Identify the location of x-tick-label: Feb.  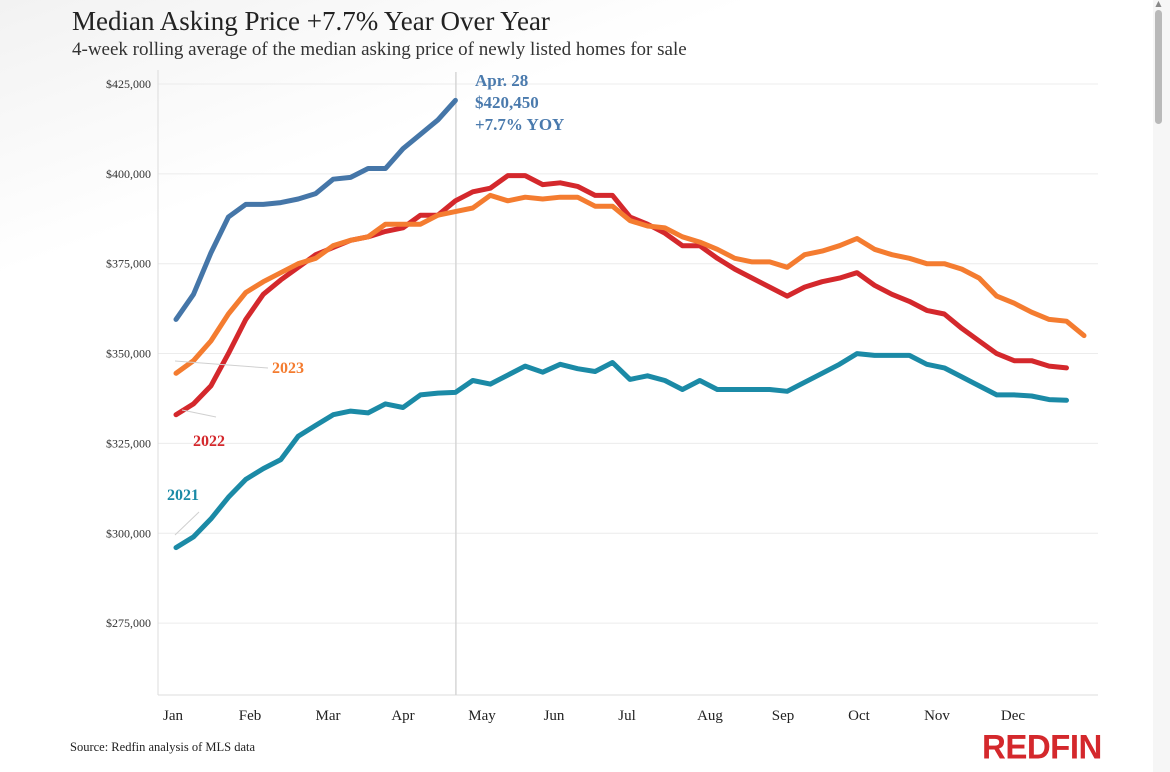
(250, 716).